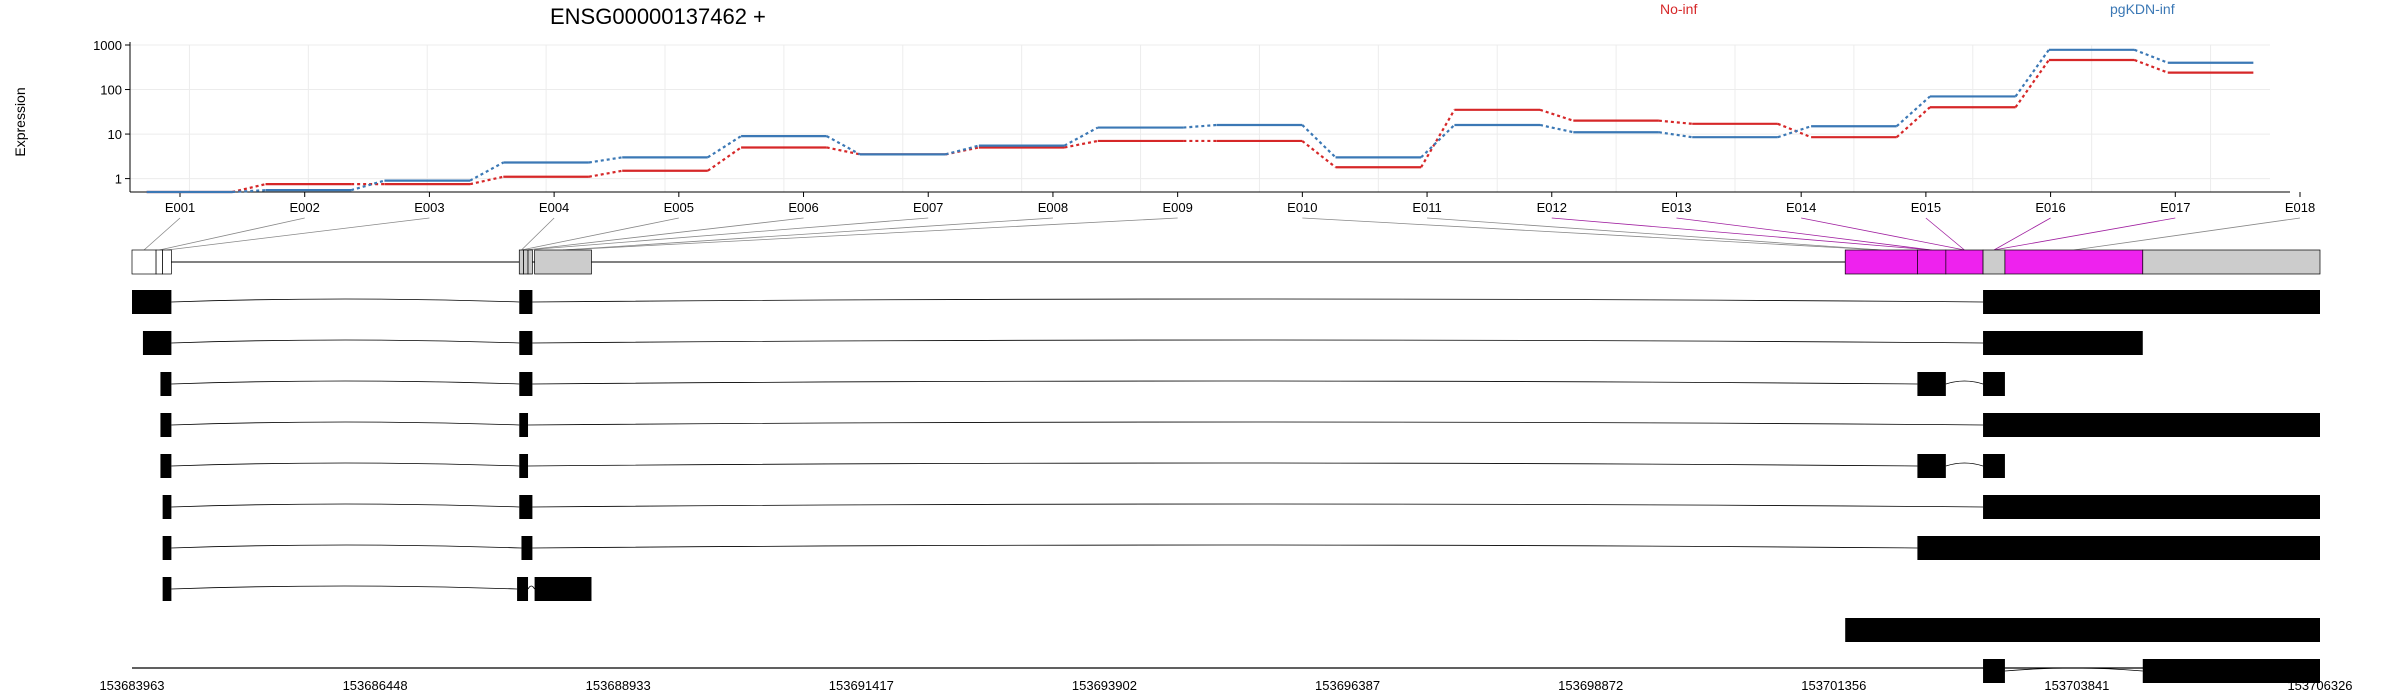  What do you see at coordinates (1926, 207) in the screenshot?
I see `x-tick-label-e015: E015` at bounding box center [1926, 207].